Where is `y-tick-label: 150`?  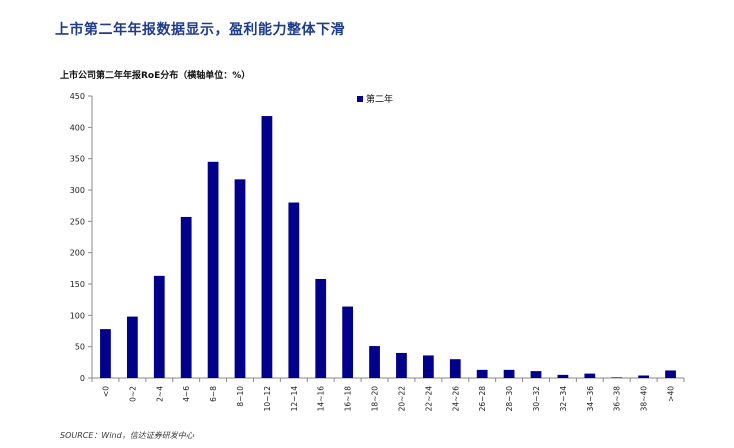
y-tick-label: 150 is located at coordinates (77, 284).